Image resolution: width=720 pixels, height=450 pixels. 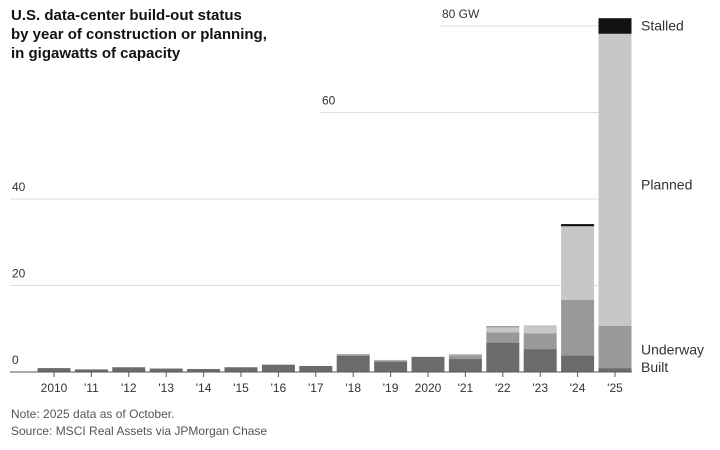 What do you see at coordinates (466, 388) in the screenshot?
I see `x-tick-label-11: '21` at bounding box center [466, 388].